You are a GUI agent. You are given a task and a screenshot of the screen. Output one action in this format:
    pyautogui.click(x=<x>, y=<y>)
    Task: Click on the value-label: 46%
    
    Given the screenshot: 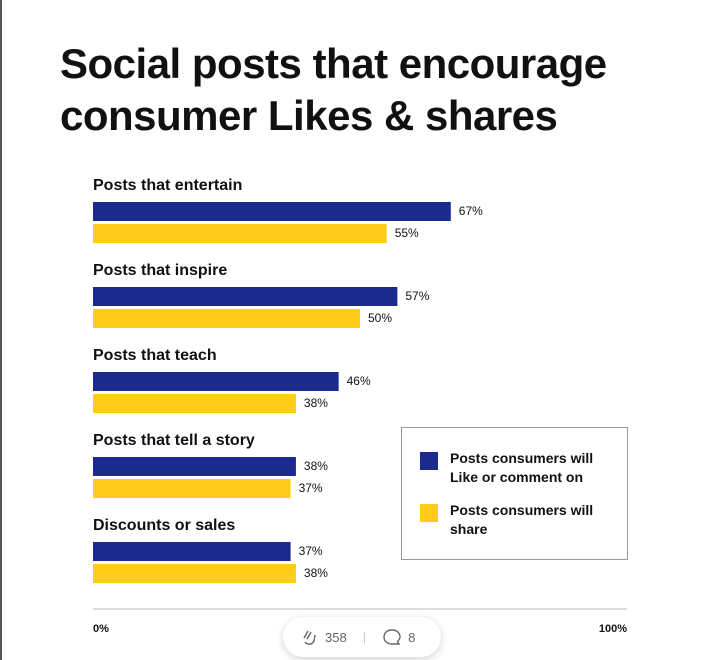 What is the action you would take?
    pyautogui.click(x=359, y=381)
    